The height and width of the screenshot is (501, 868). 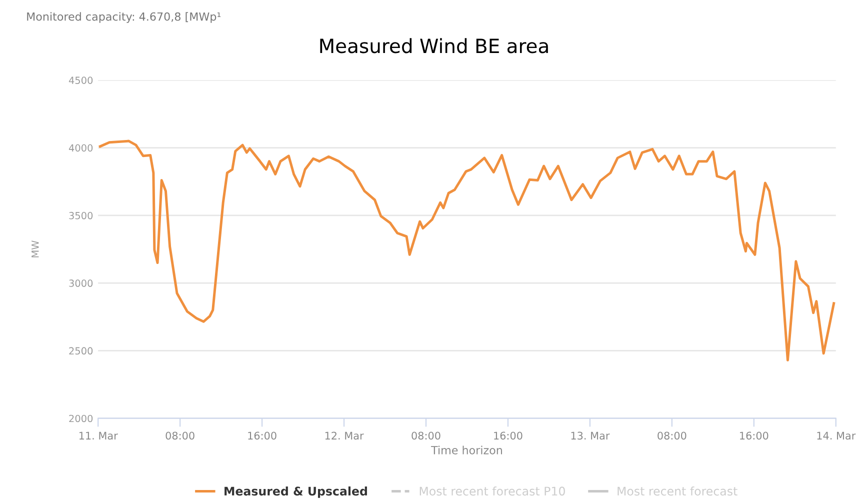 I want to click on y-tick-label: 4500, so click(x=80, y=80).